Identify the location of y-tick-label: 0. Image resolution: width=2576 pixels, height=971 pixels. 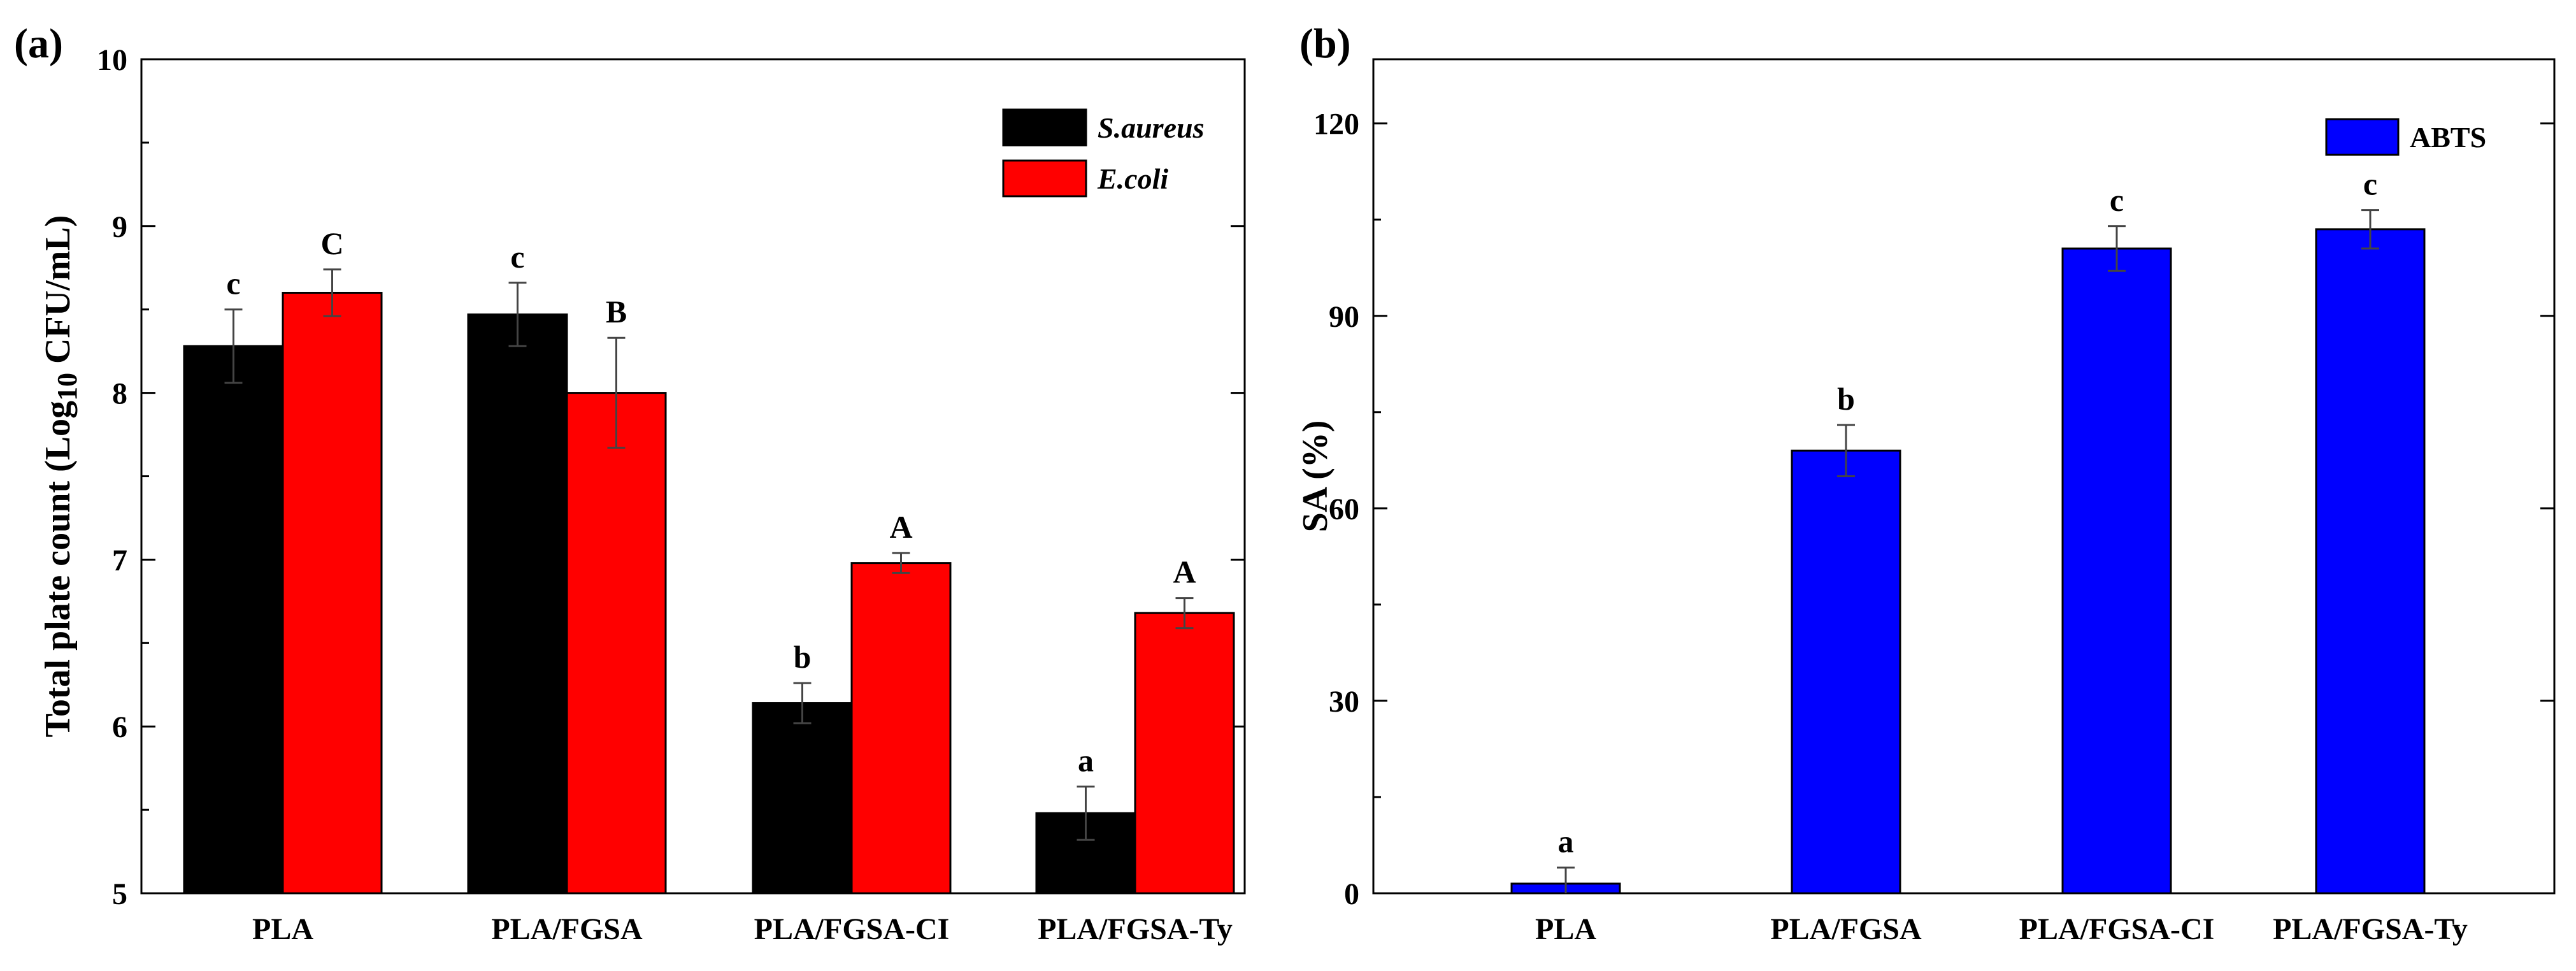
(1352, 894).